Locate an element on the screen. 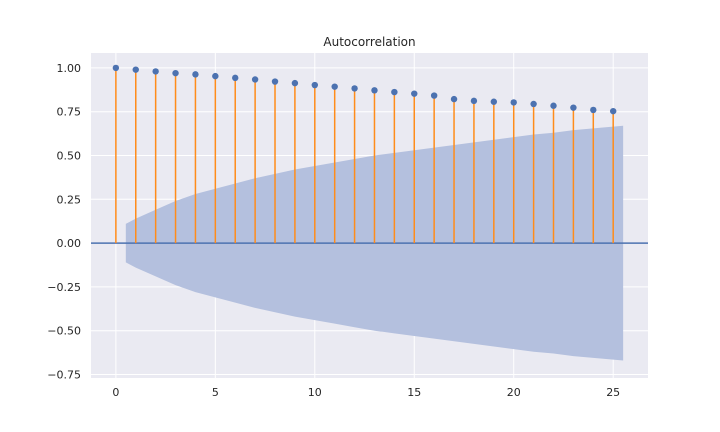 The height and width of the screenshot is (432, 720). y-tick-label: 0.25 is located at coordinates (69, 199).